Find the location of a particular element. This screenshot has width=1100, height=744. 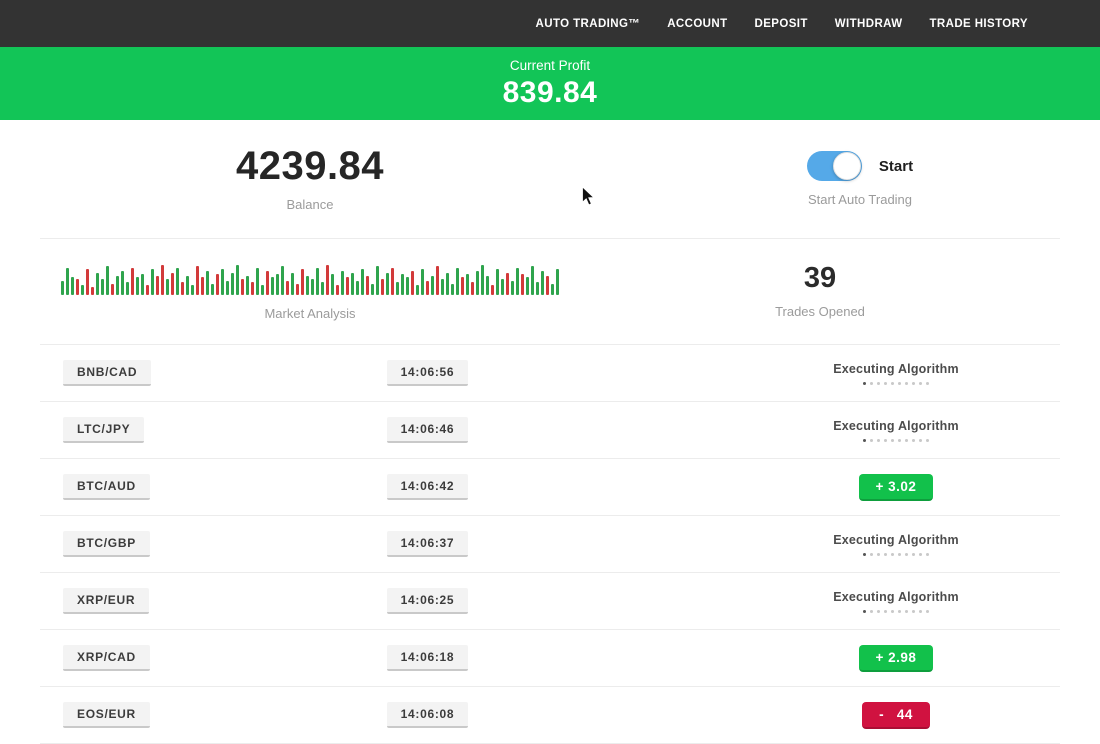

nav-item-withdraw: WITHDRAW is located at coordinates (868, 23).